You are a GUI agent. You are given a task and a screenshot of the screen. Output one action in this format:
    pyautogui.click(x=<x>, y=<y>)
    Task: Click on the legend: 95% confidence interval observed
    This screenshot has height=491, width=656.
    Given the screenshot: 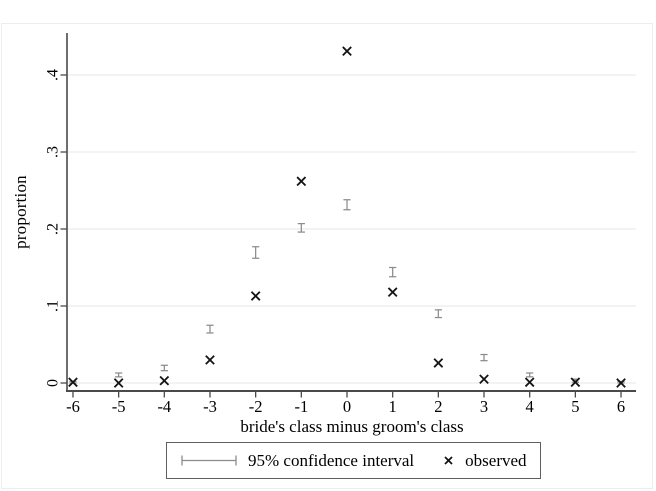 What is the action you would take?
    pyautogui.click(x=353, y=460)
    